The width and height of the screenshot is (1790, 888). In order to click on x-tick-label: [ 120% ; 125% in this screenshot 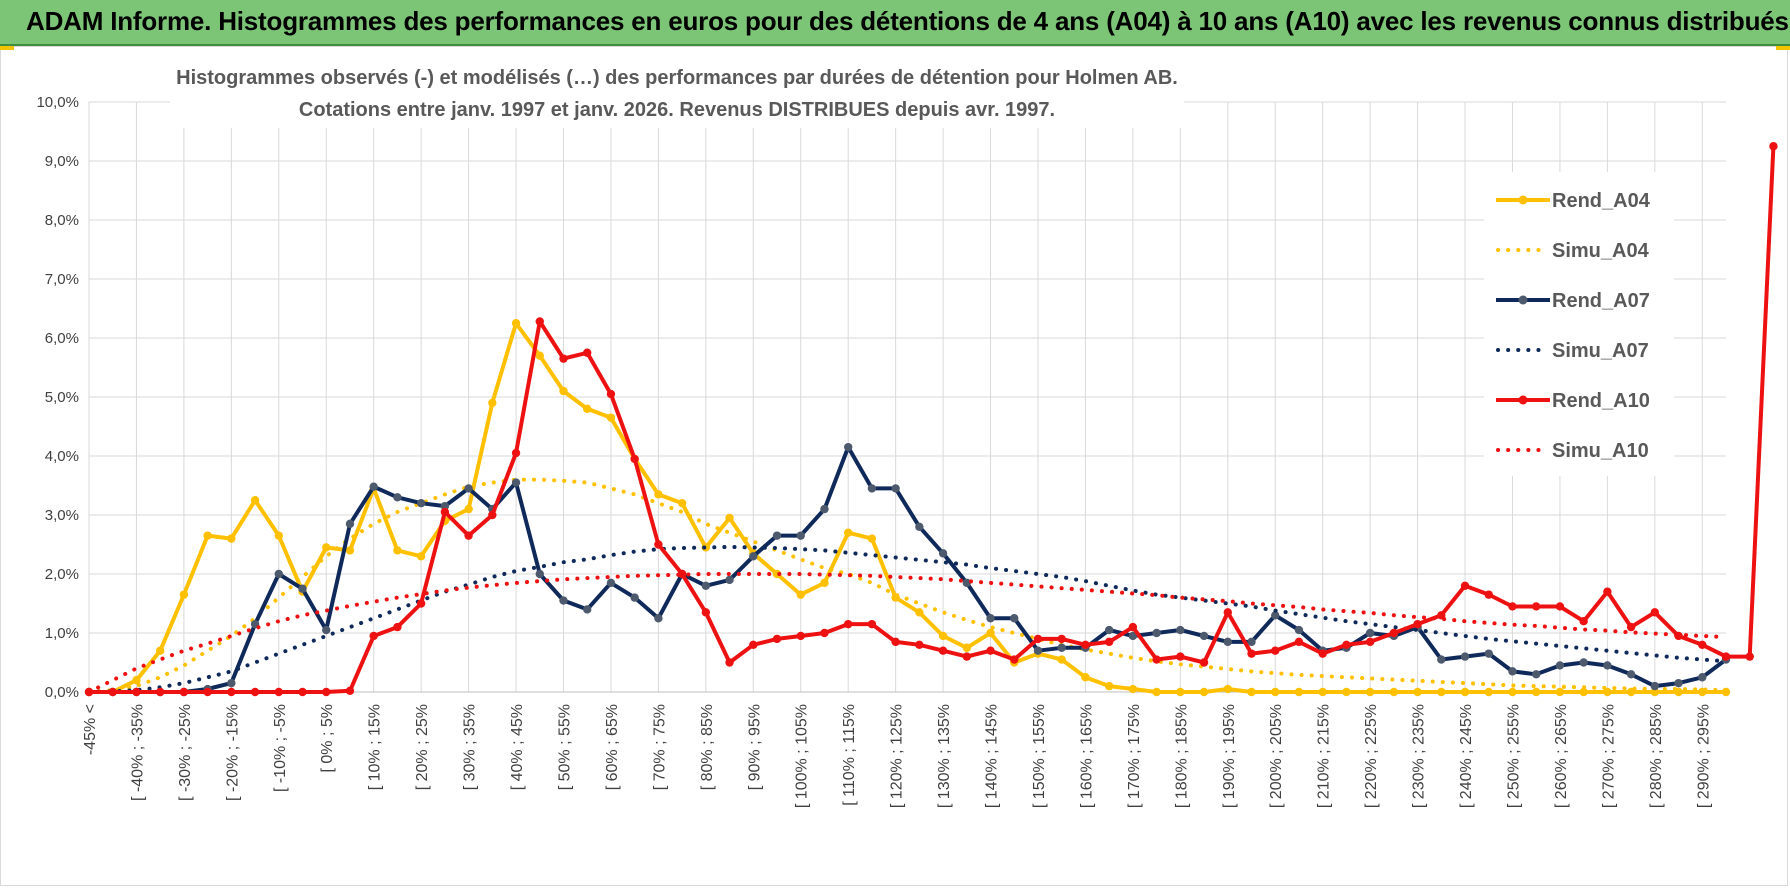, I will do `click(897, 756)`.